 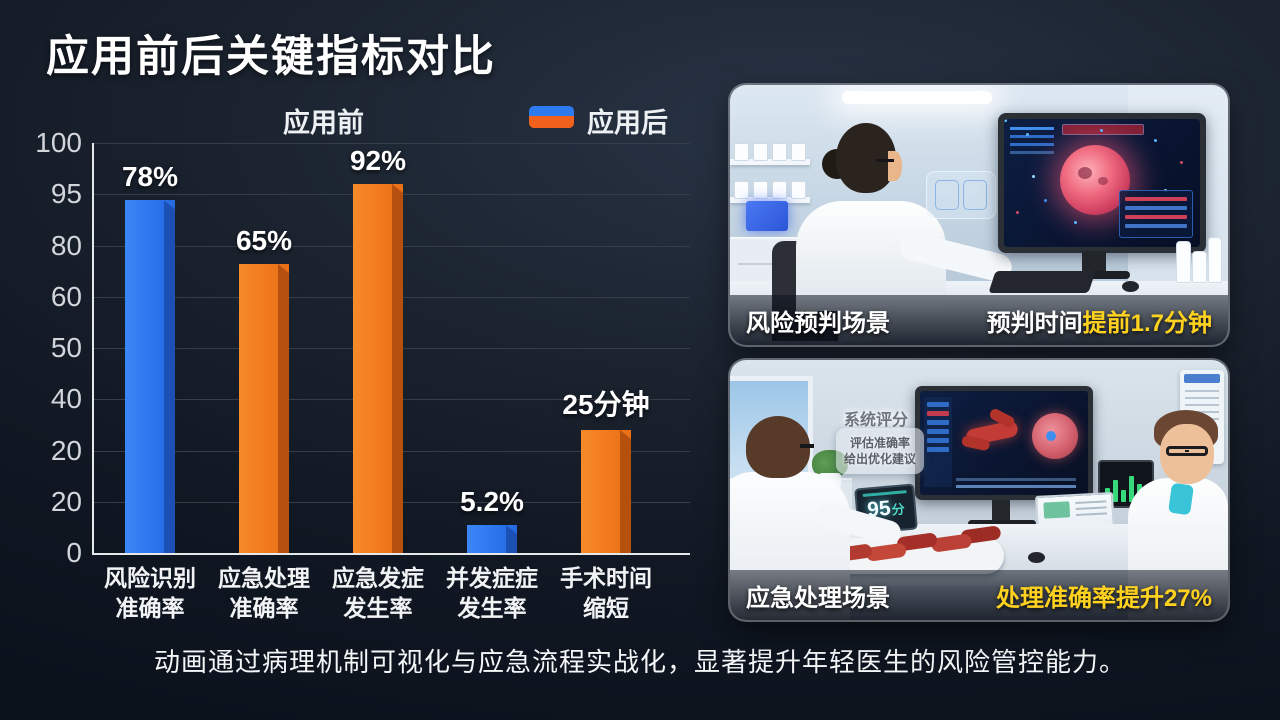 What do you see at coordinates (1147, 323) in the screenshot?
I see `metric-highlight: 提前1.7分钟` at bounding box center [1147, 323].